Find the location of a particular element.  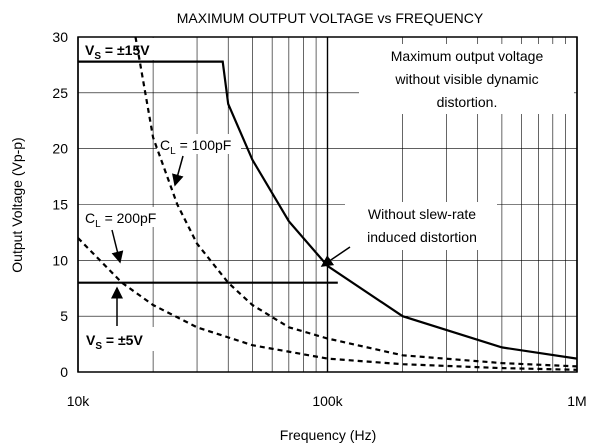

y-tick-label: 25 is located at coordinates (60, 93).